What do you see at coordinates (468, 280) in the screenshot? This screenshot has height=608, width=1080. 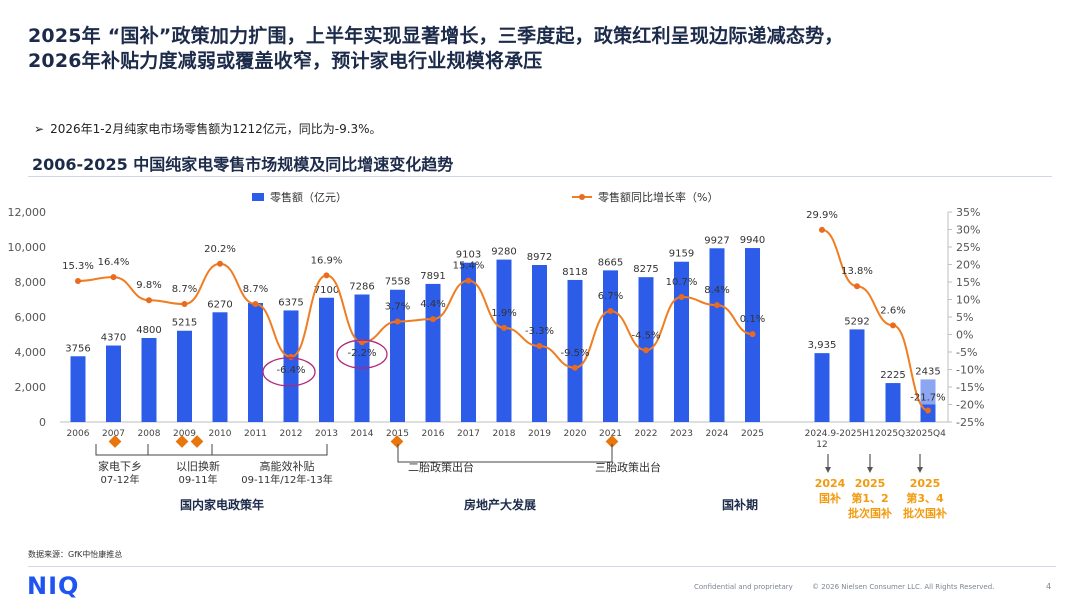 I see `growth-point-2017` at bounding box center [468, 280].